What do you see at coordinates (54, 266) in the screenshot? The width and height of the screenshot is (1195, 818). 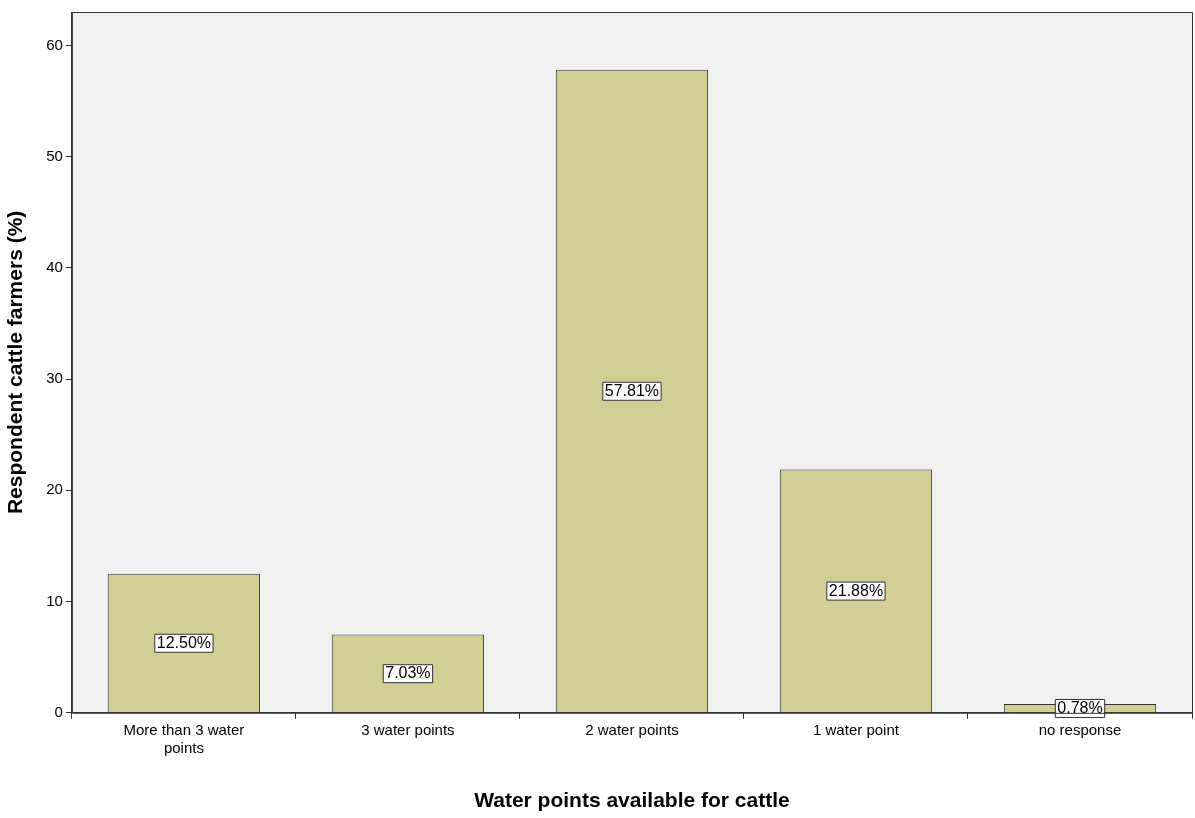 I see `y-tick-label: 40` at bounding box center [54, 266].